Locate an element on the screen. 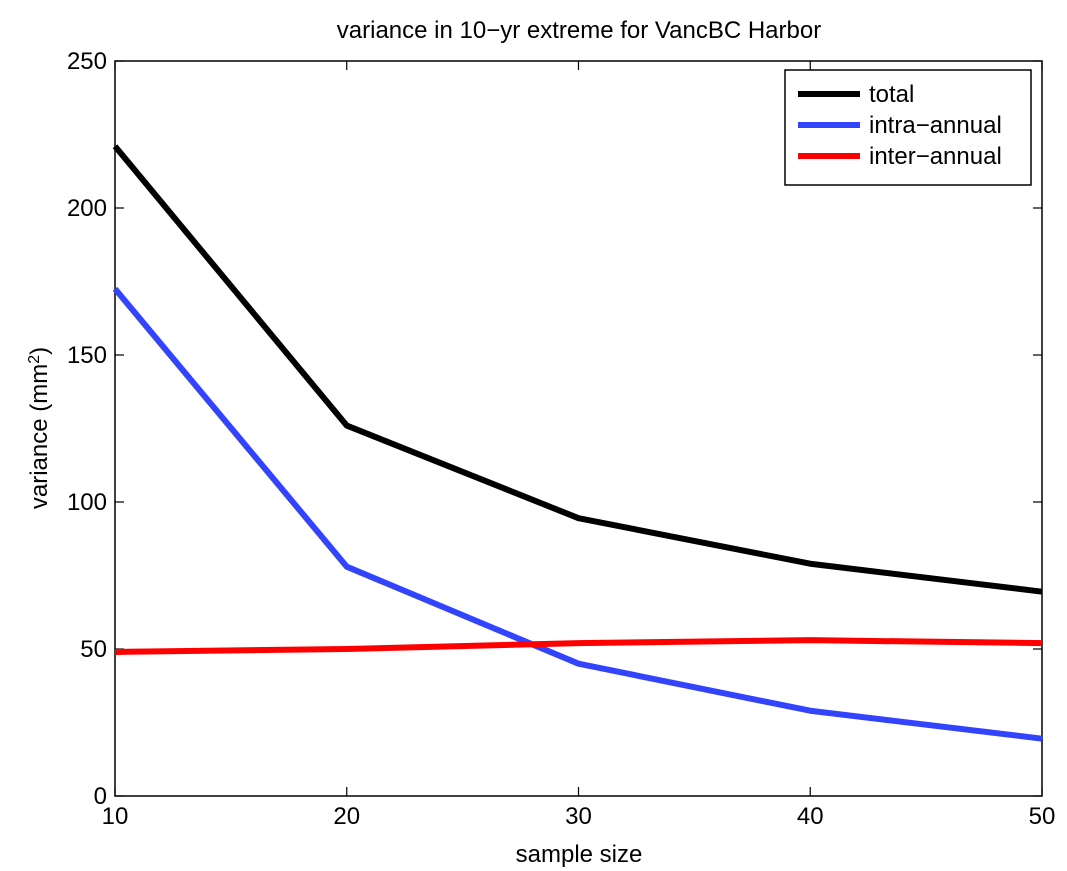 The width and height of the screenshot is (1067, 871). legend-label-2: inter−annual is located at coordinates (935, 156).